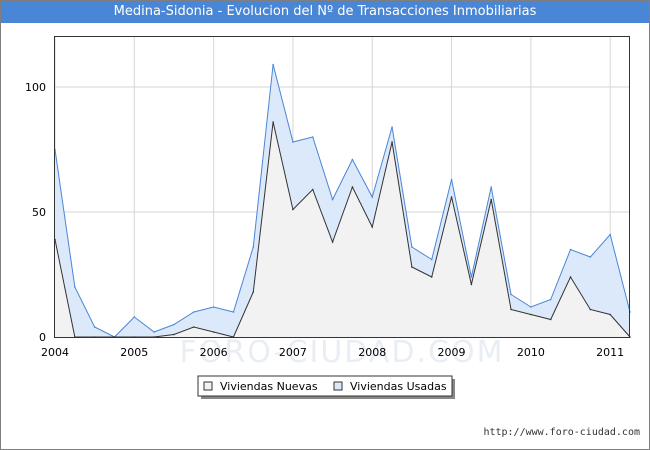  I want to click on legend-swatch-viviendas-nuevas, so click(208, 386).